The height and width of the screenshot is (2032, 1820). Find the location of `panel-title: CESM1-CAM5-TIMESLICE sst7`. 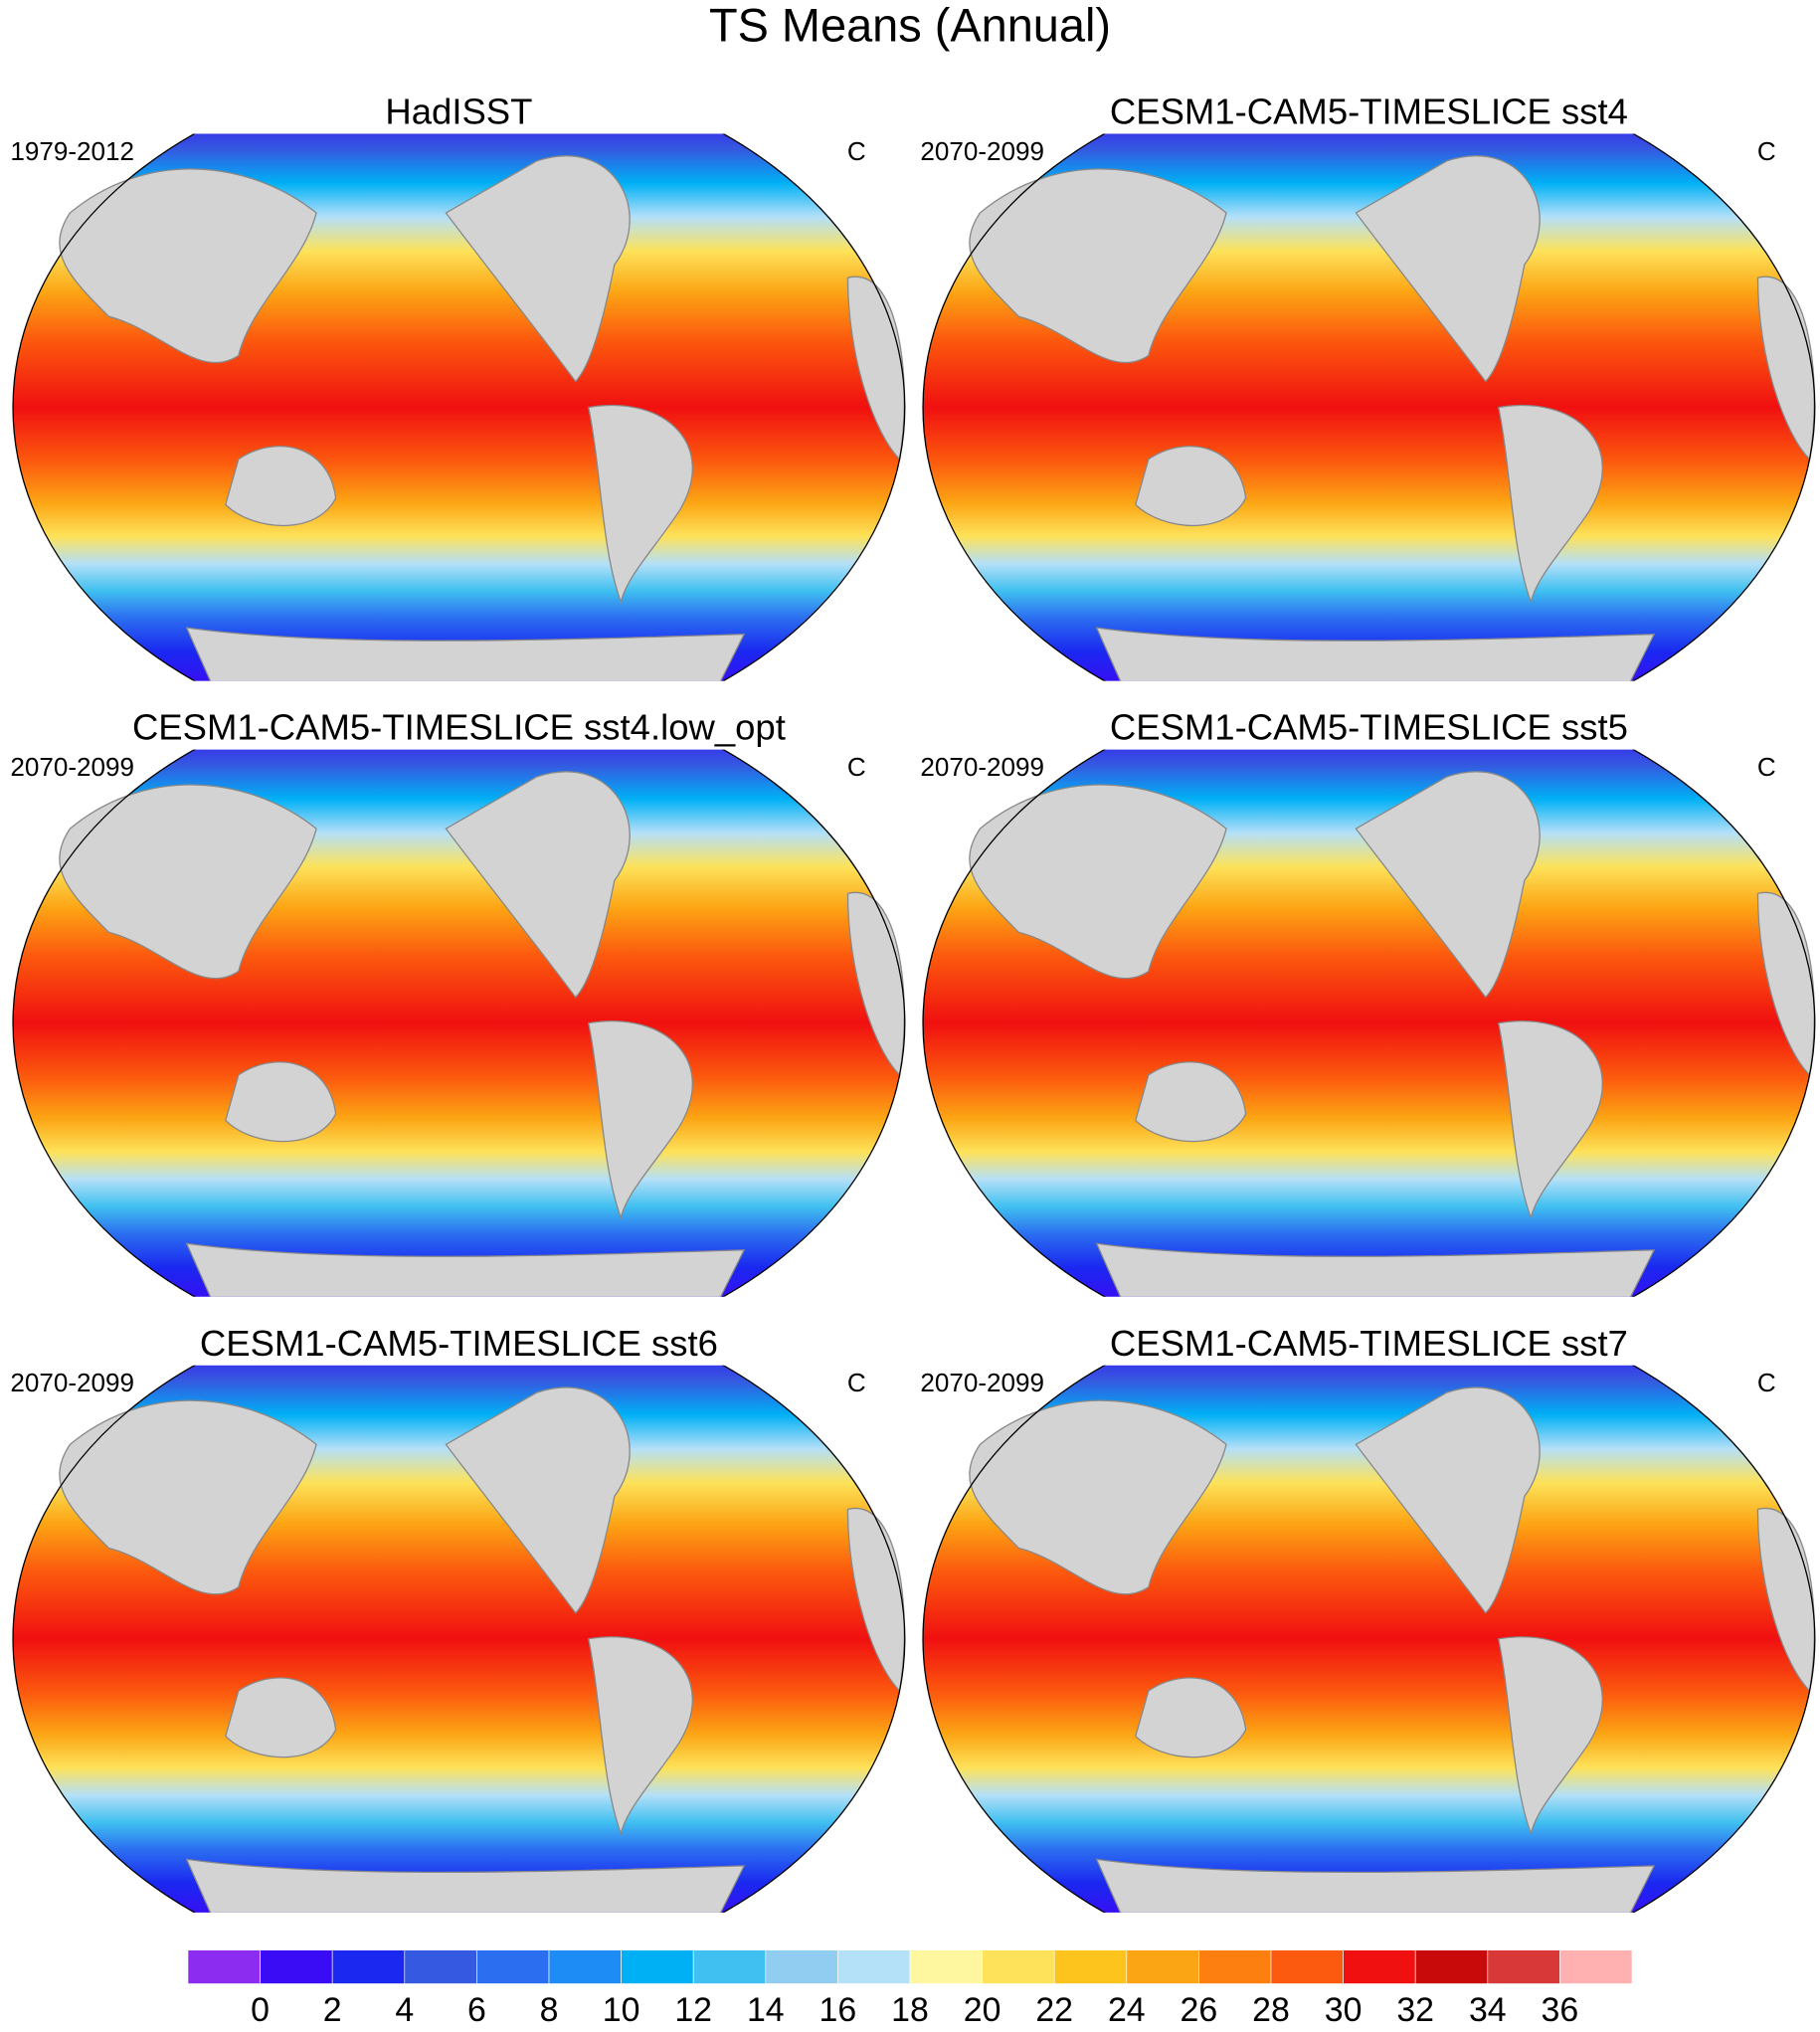

panel-title: CESM1-CAM5-TIMESLICE sst7 is located at coordinates (1369, 1344).